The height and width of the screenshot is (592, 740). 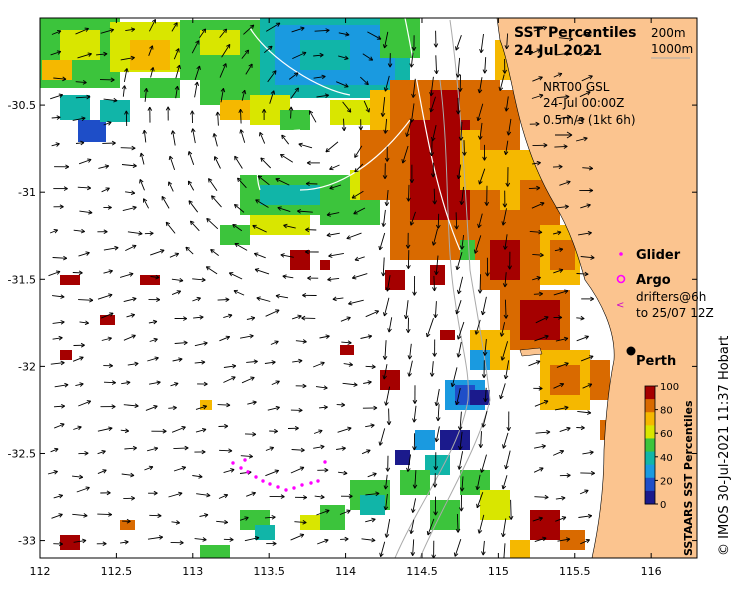 I want to click on place-perth: Perth, so click(x=656, y=361).